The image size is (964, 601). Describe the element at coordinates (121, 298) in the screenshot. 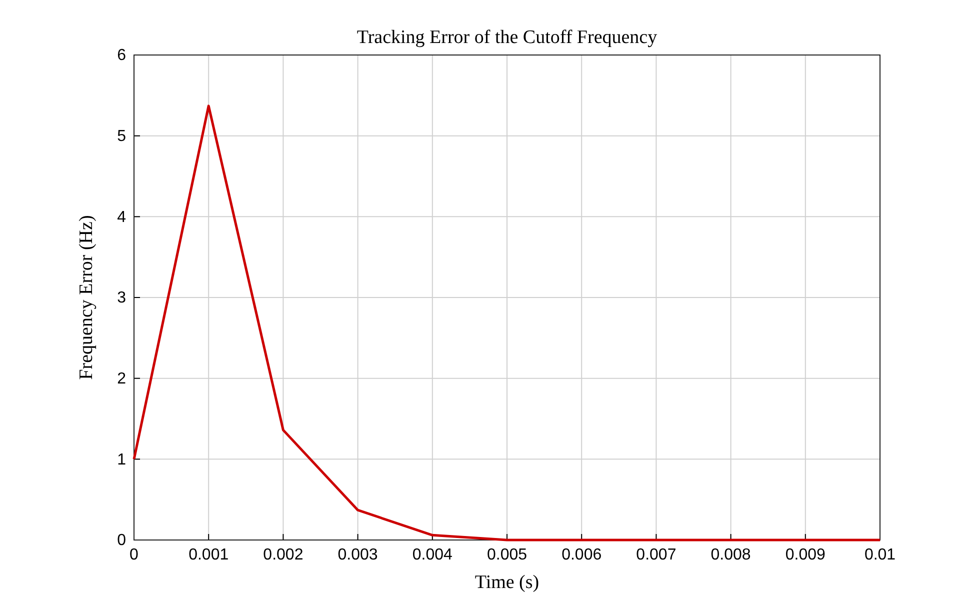

I see `y-tick-label: 3` at that location.